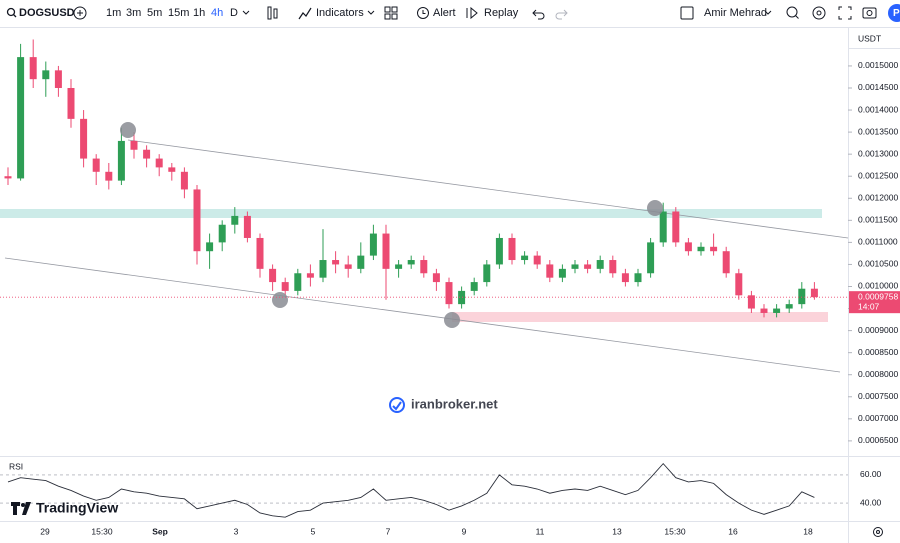  What do you see at coordinates (444, 13) in the screenshot?
I see `alert-button: Alert` at bounding box center [444, 13].